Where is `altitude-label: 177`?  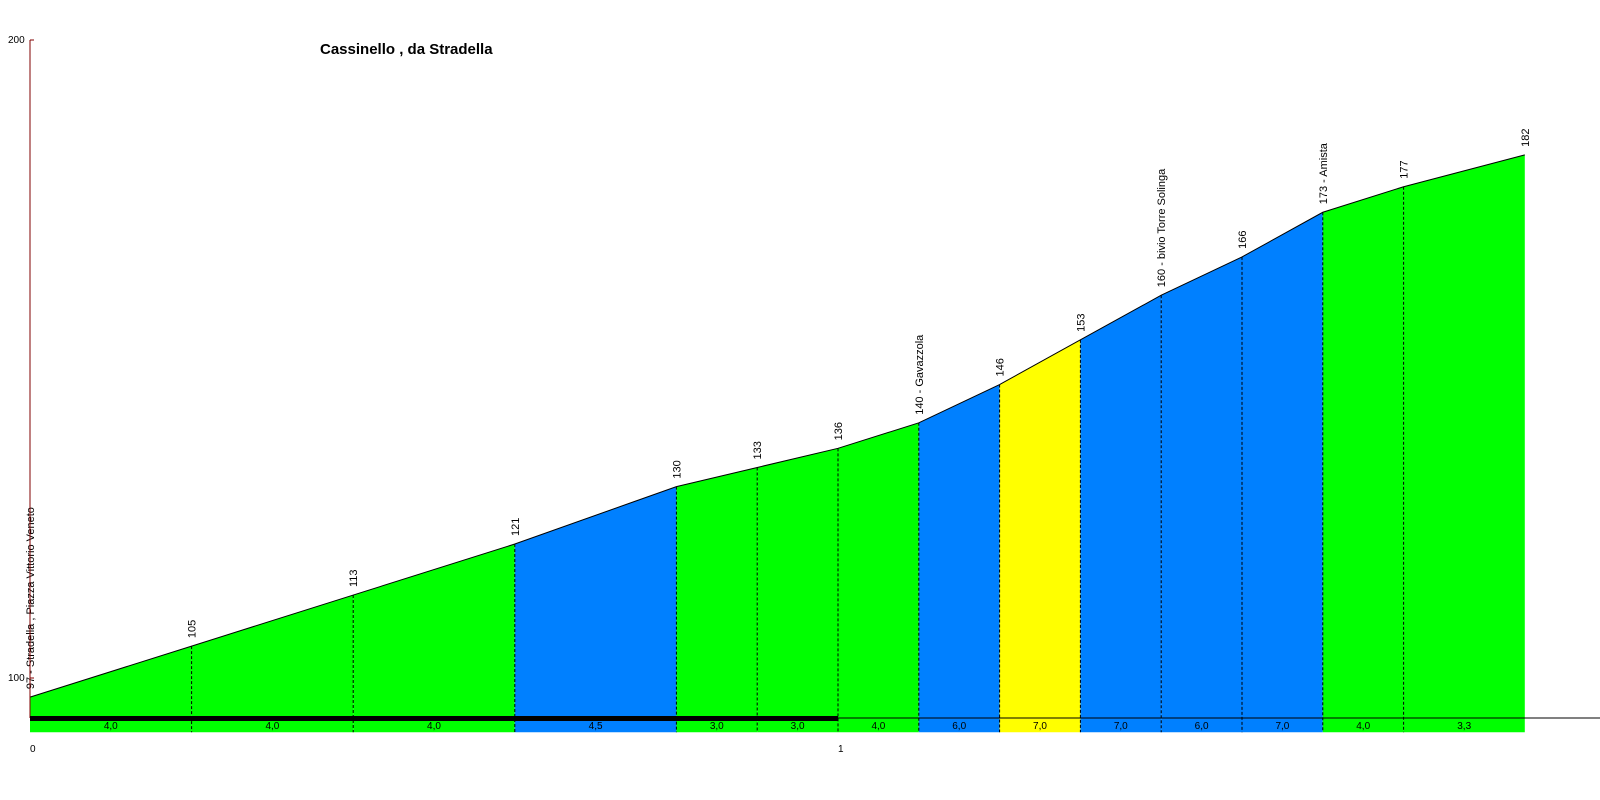
altitude-label: 177 is located at coordinates (1405, 169).